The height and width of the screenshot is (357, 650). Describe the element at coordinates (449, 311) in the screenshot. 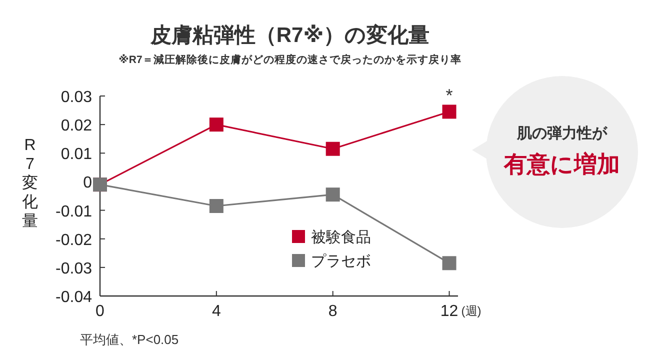

I see `x-tick-label: 12` at that location.